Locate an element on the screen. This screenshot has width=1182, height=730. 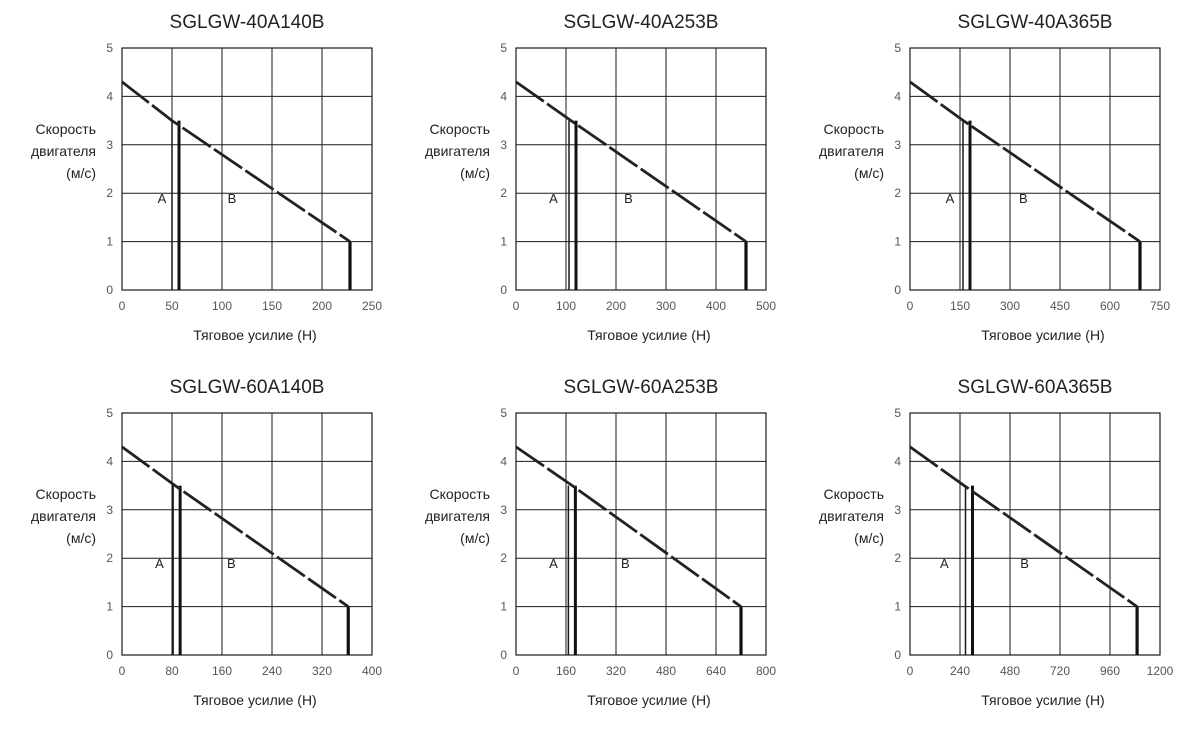
x-tick-label: 320 is located at coordinates (616, 671).